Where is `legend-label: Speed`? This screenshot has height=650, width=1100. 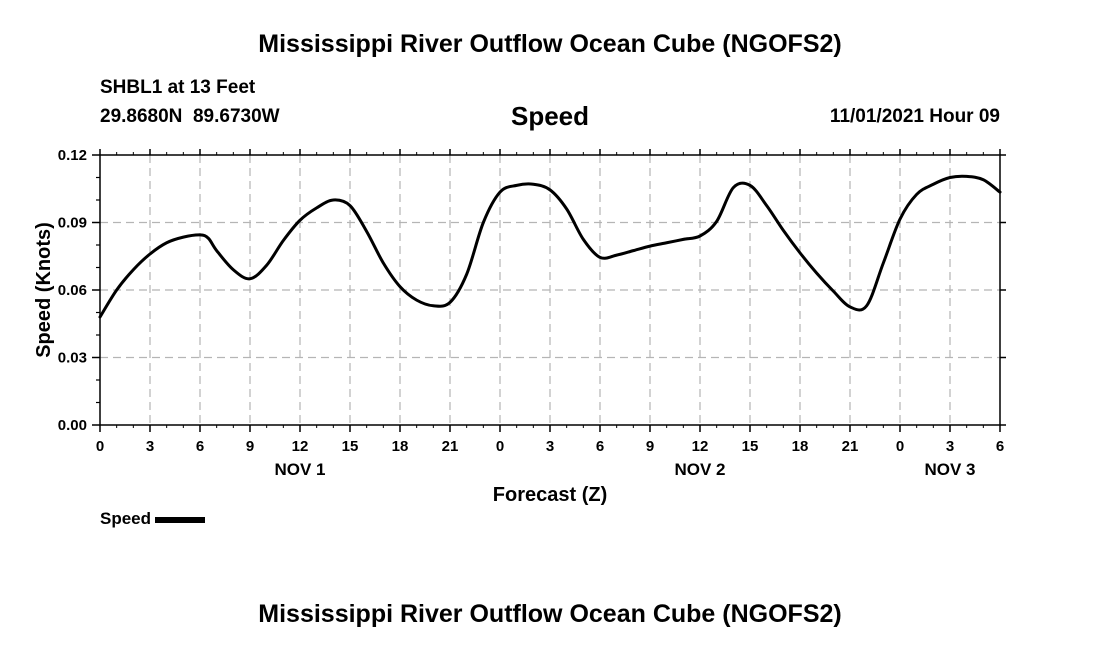
legend-label: Speed is located at coordinates (126, 518).